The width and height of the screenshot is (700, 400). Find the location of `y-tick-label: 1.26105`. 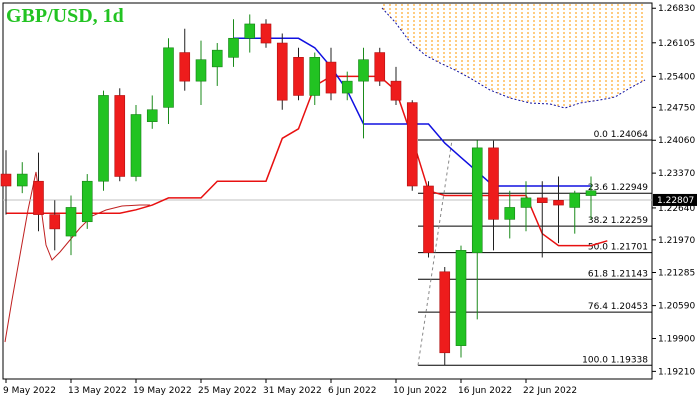

y-tick-label: 1.26105 is located at coordinates (676, 44).